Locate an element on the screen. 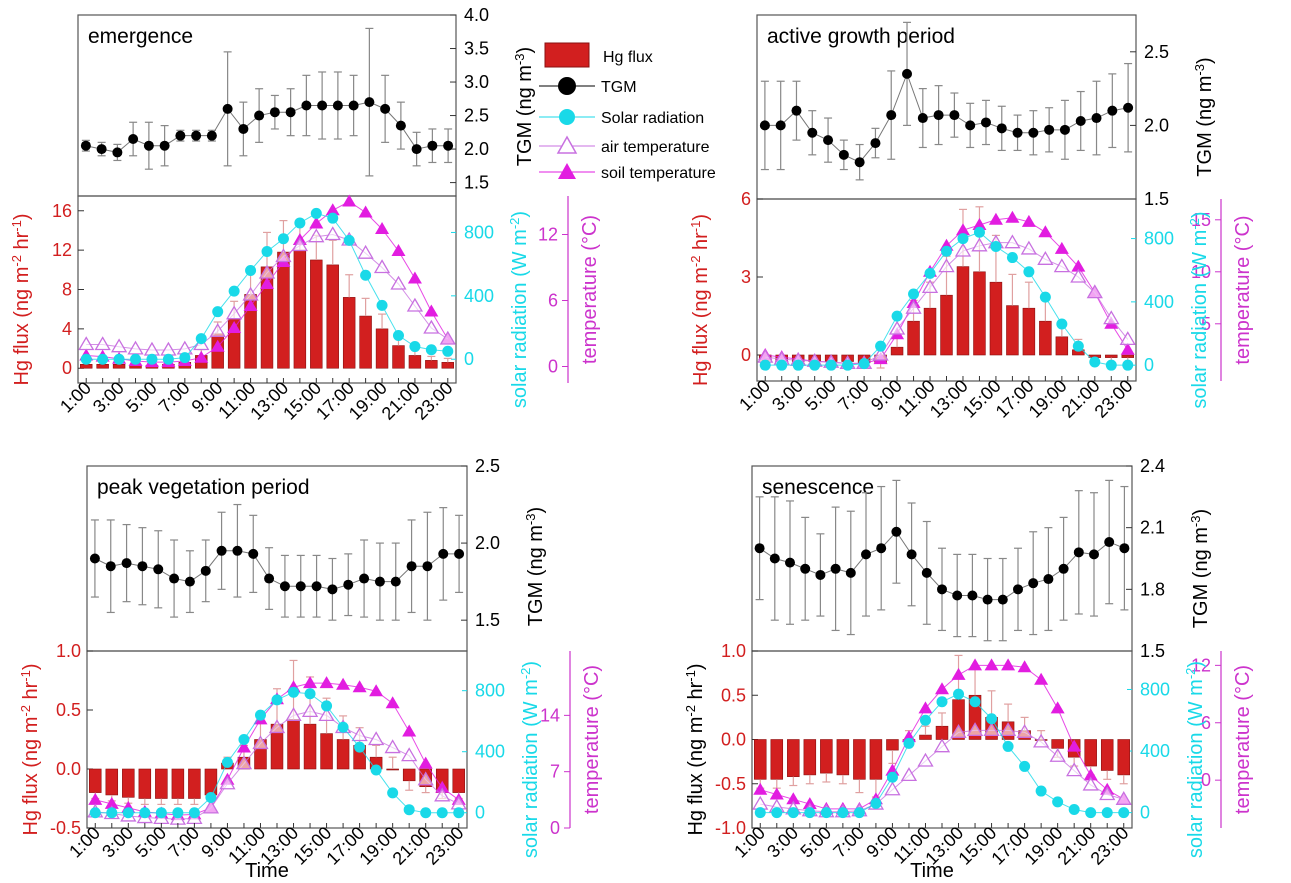 This screenshot has height=883, width=1291. legend-label-flux: Hg flux is located at coordinates (628, 57).